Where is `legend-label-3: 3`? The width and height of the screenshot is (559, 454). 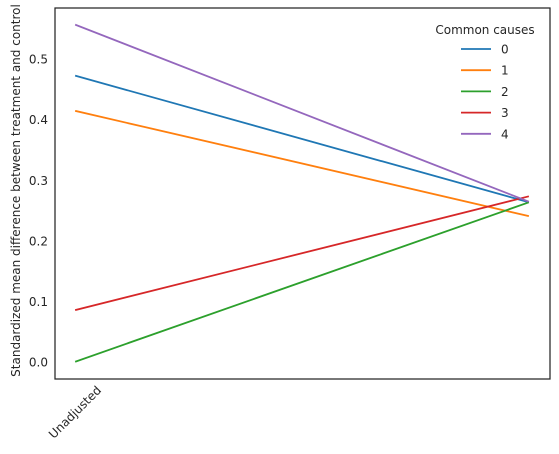 legend-label-3: 3 is located at coordinates (505, 113).